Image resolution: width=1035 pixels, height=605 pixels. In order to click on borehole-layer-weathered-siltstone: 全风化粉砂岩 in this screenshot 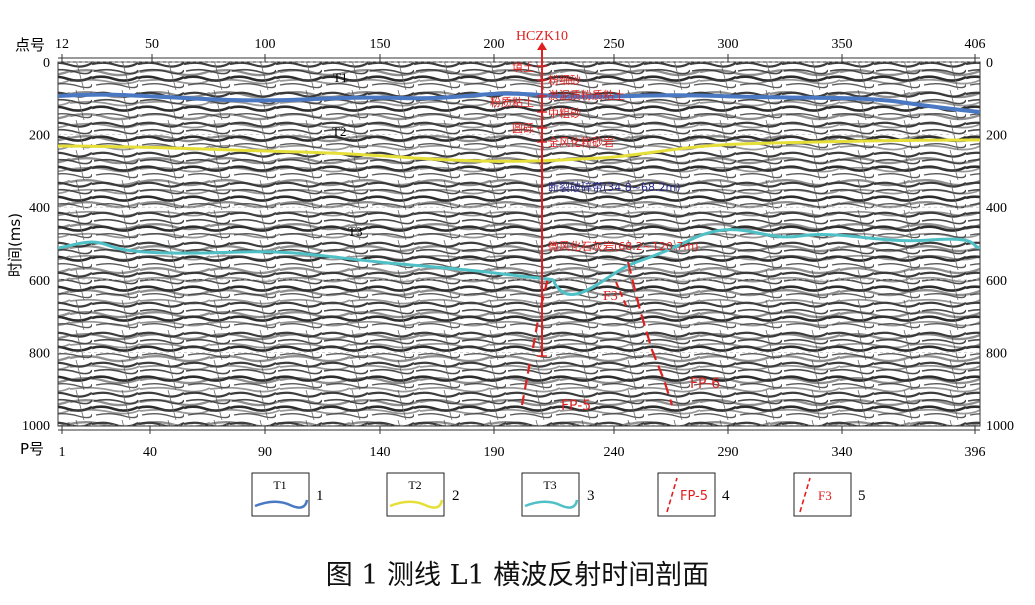, I will do `click(581, 142)`.